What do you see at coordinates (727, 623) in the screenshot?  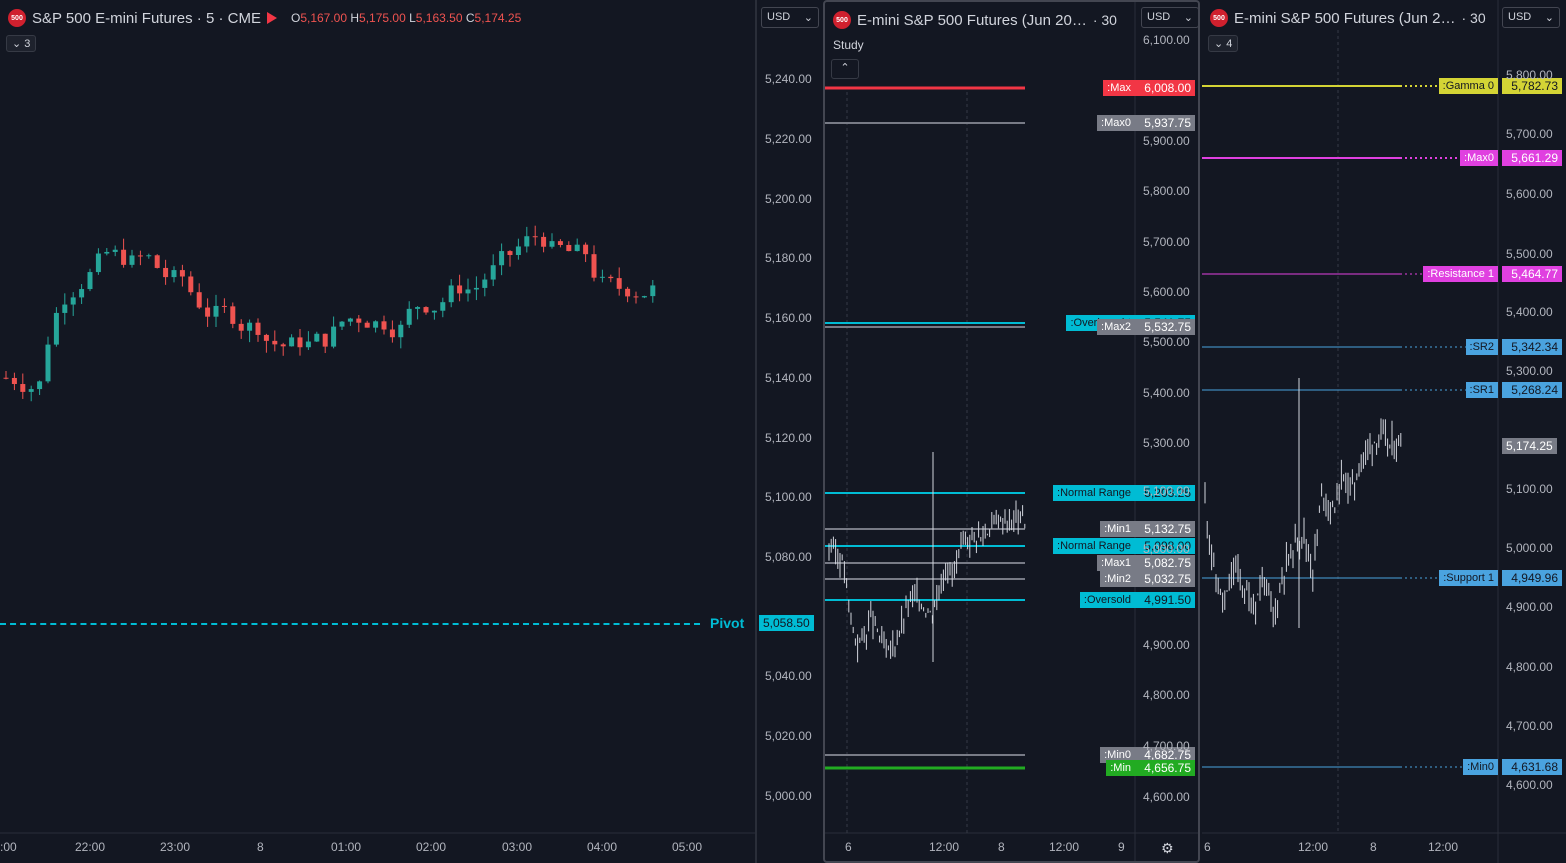 I see `pivot-label: Pivot` at bounding box center [727, 623].